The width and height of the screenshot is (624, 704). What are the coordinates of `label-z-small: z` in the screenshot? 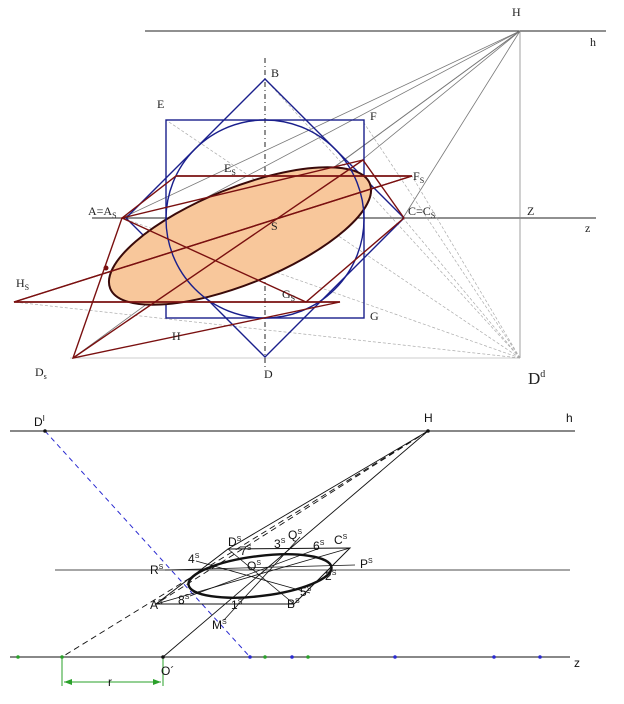 It's located at (587, 228).